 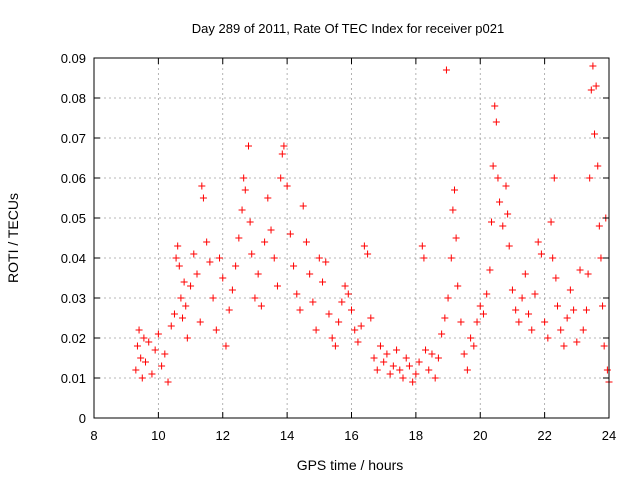 What do you see at coordinates (73, 58) in the screenshot?
I see `y-tick-label: 0.09` at bounding box center [73, 58].